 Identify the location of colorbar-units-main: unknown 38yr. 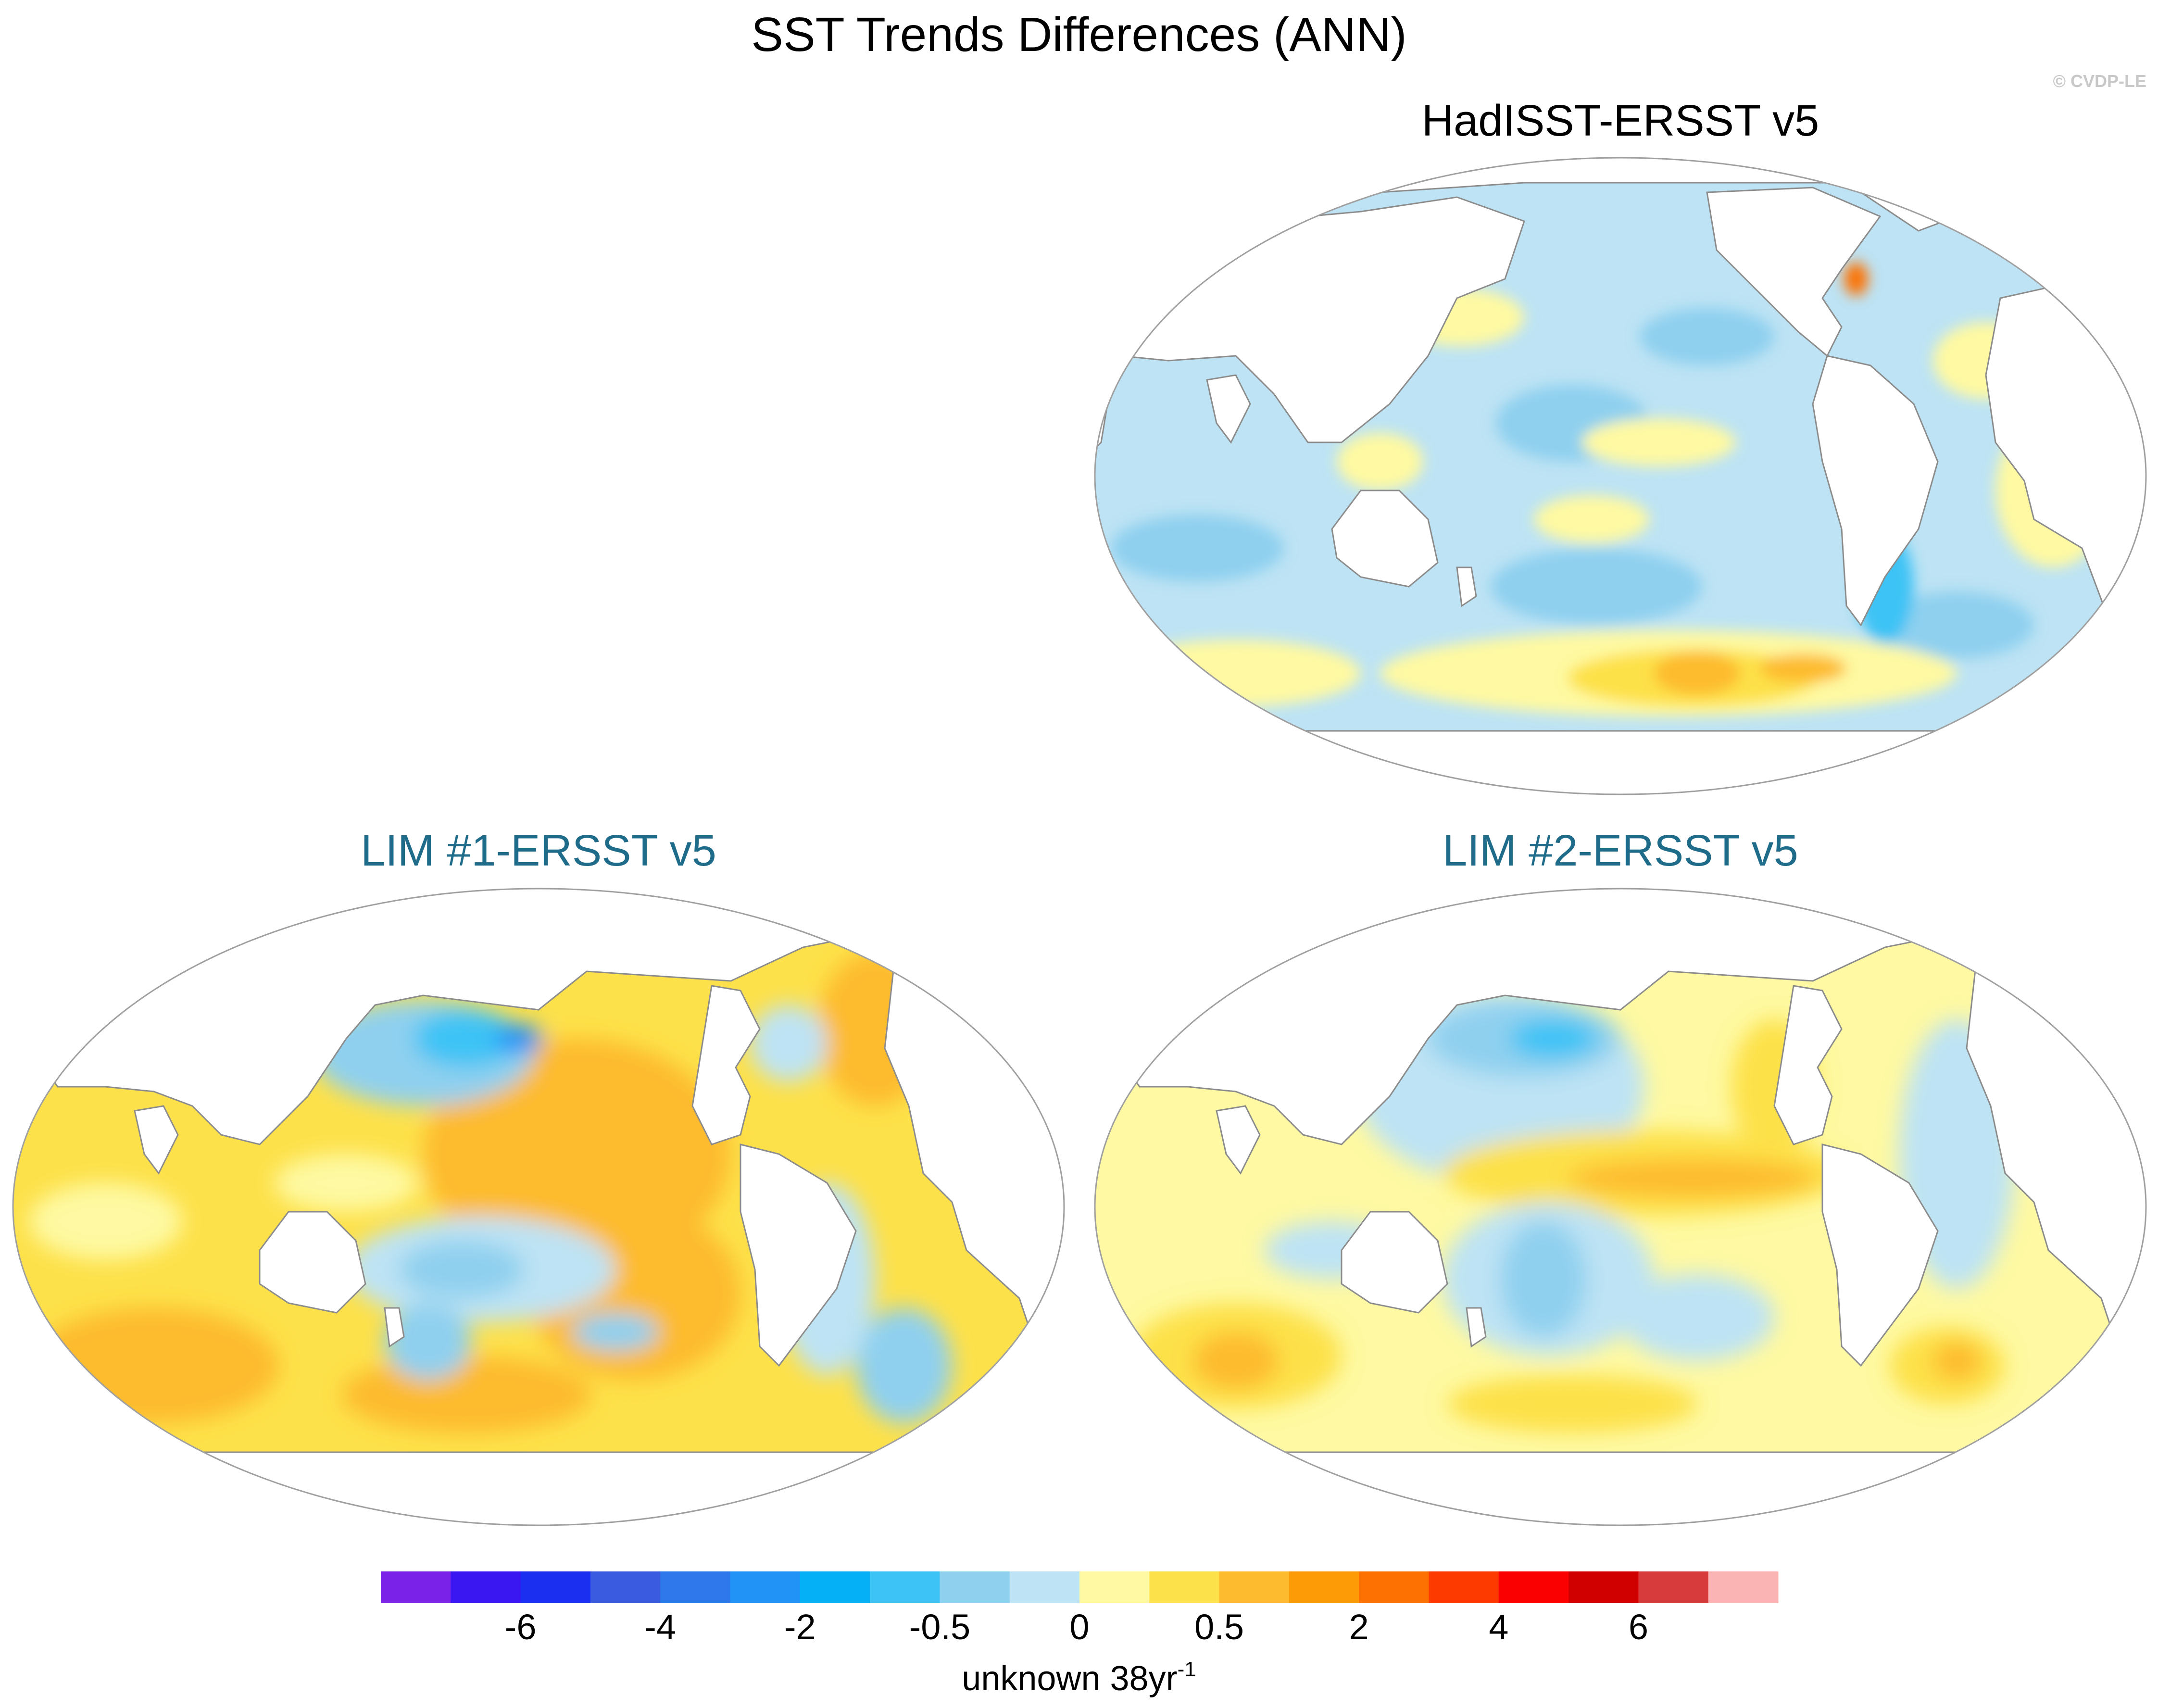
(1070, 1678).